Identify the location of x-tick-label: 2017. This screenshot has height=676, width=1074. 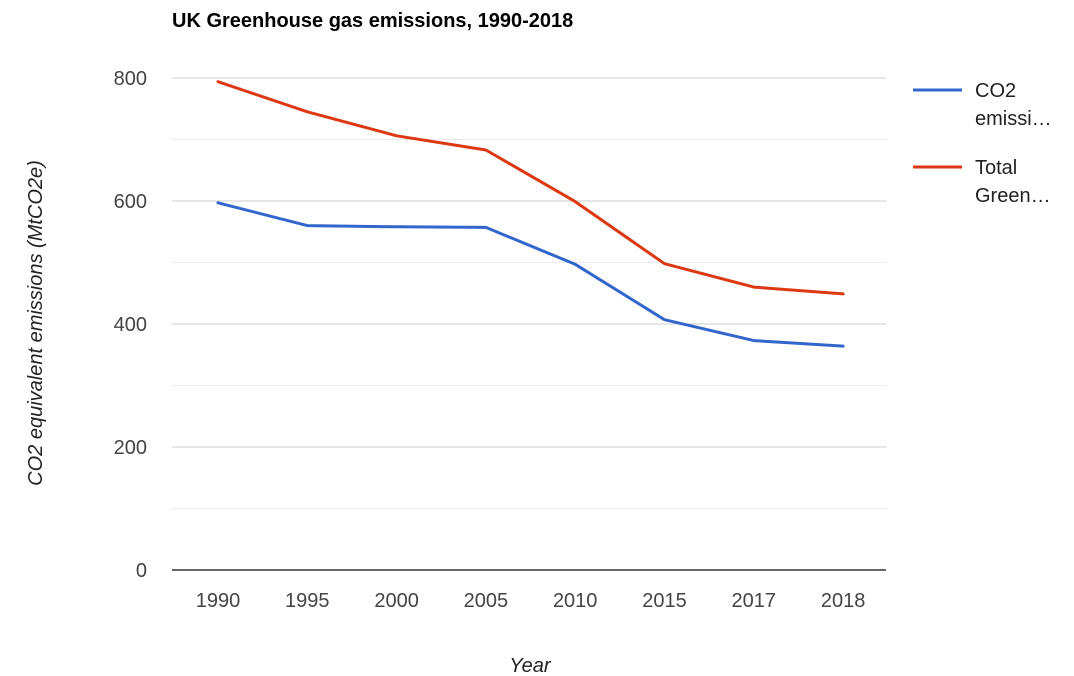
(754, 601).